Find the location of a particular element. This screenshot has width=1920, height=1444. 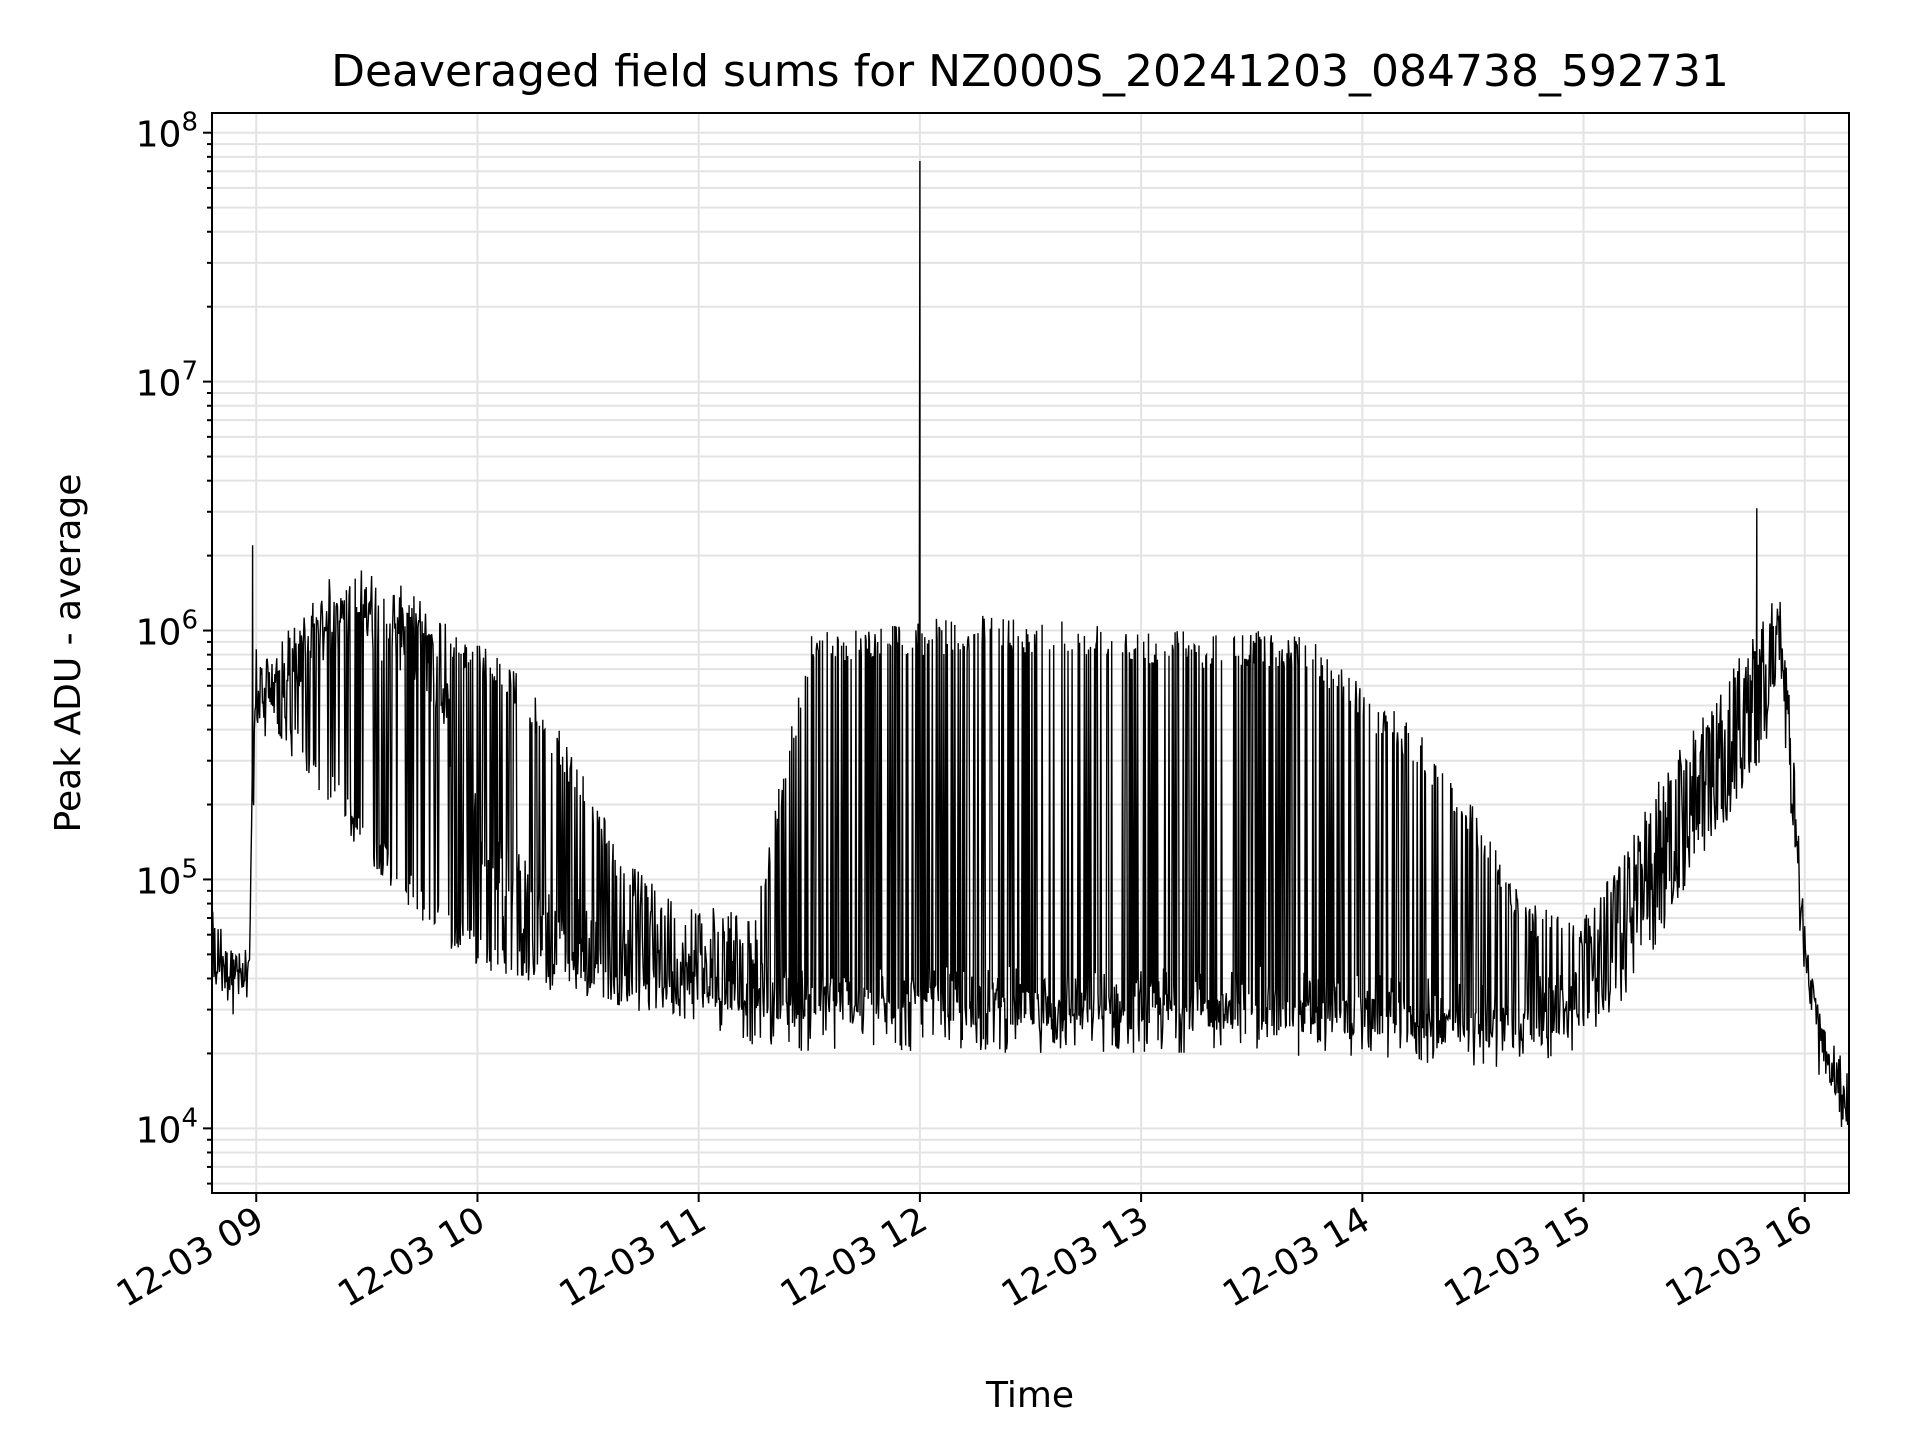

y-tick-label: 10⁶ is located at coordinates (167, 630).